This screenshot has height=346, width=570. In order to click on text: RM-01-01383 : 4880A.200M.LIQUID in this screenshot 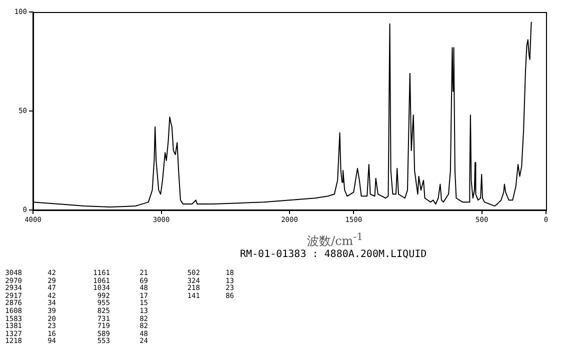, I will do `click(333, 254)`.